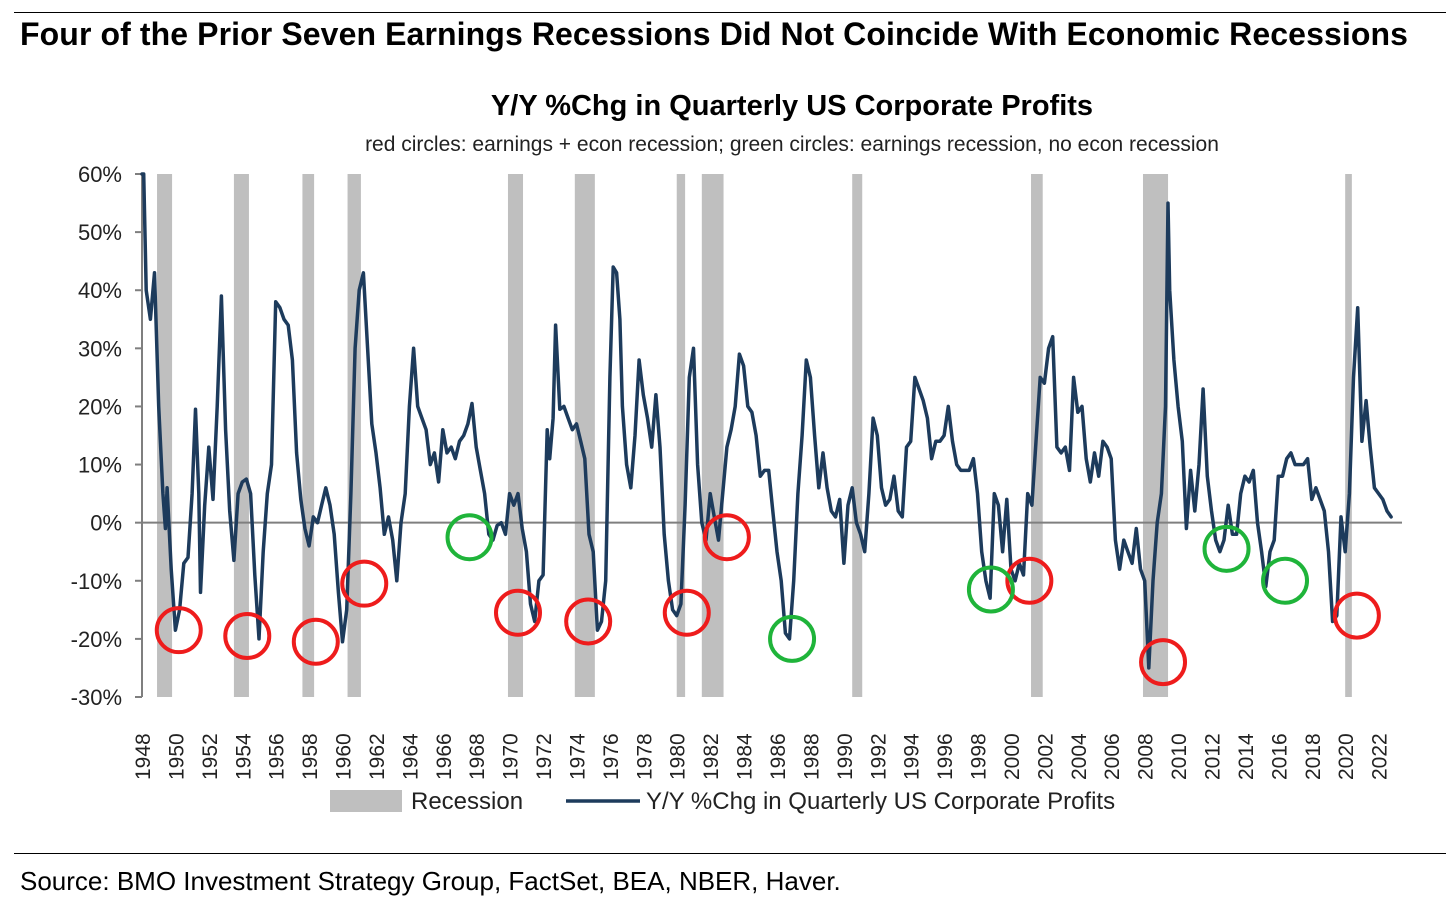 This screenshot has height=907, width=1456. Describe the element at coordinates (344, 756) in the screenshot. I see `x-tick-label: 1960` at that location.